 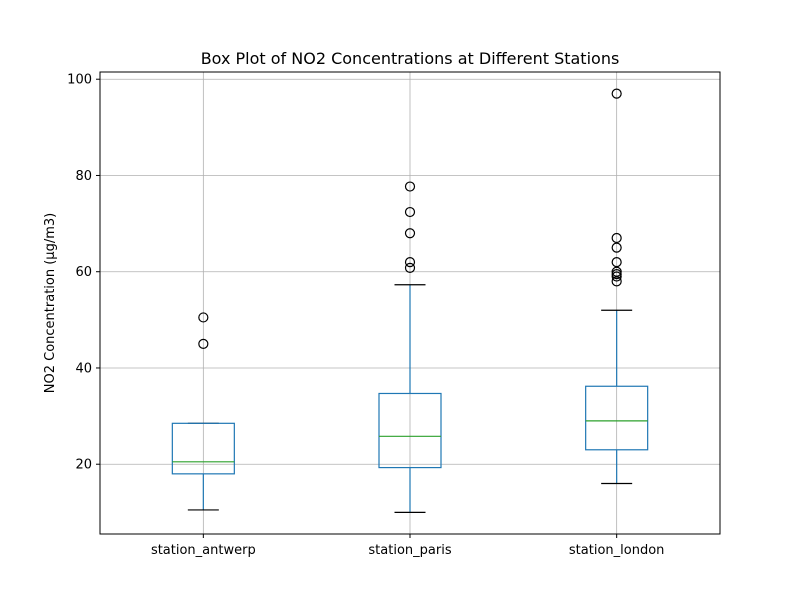 I want to click on y-tick-label: 20, so click(x=83, y=465).